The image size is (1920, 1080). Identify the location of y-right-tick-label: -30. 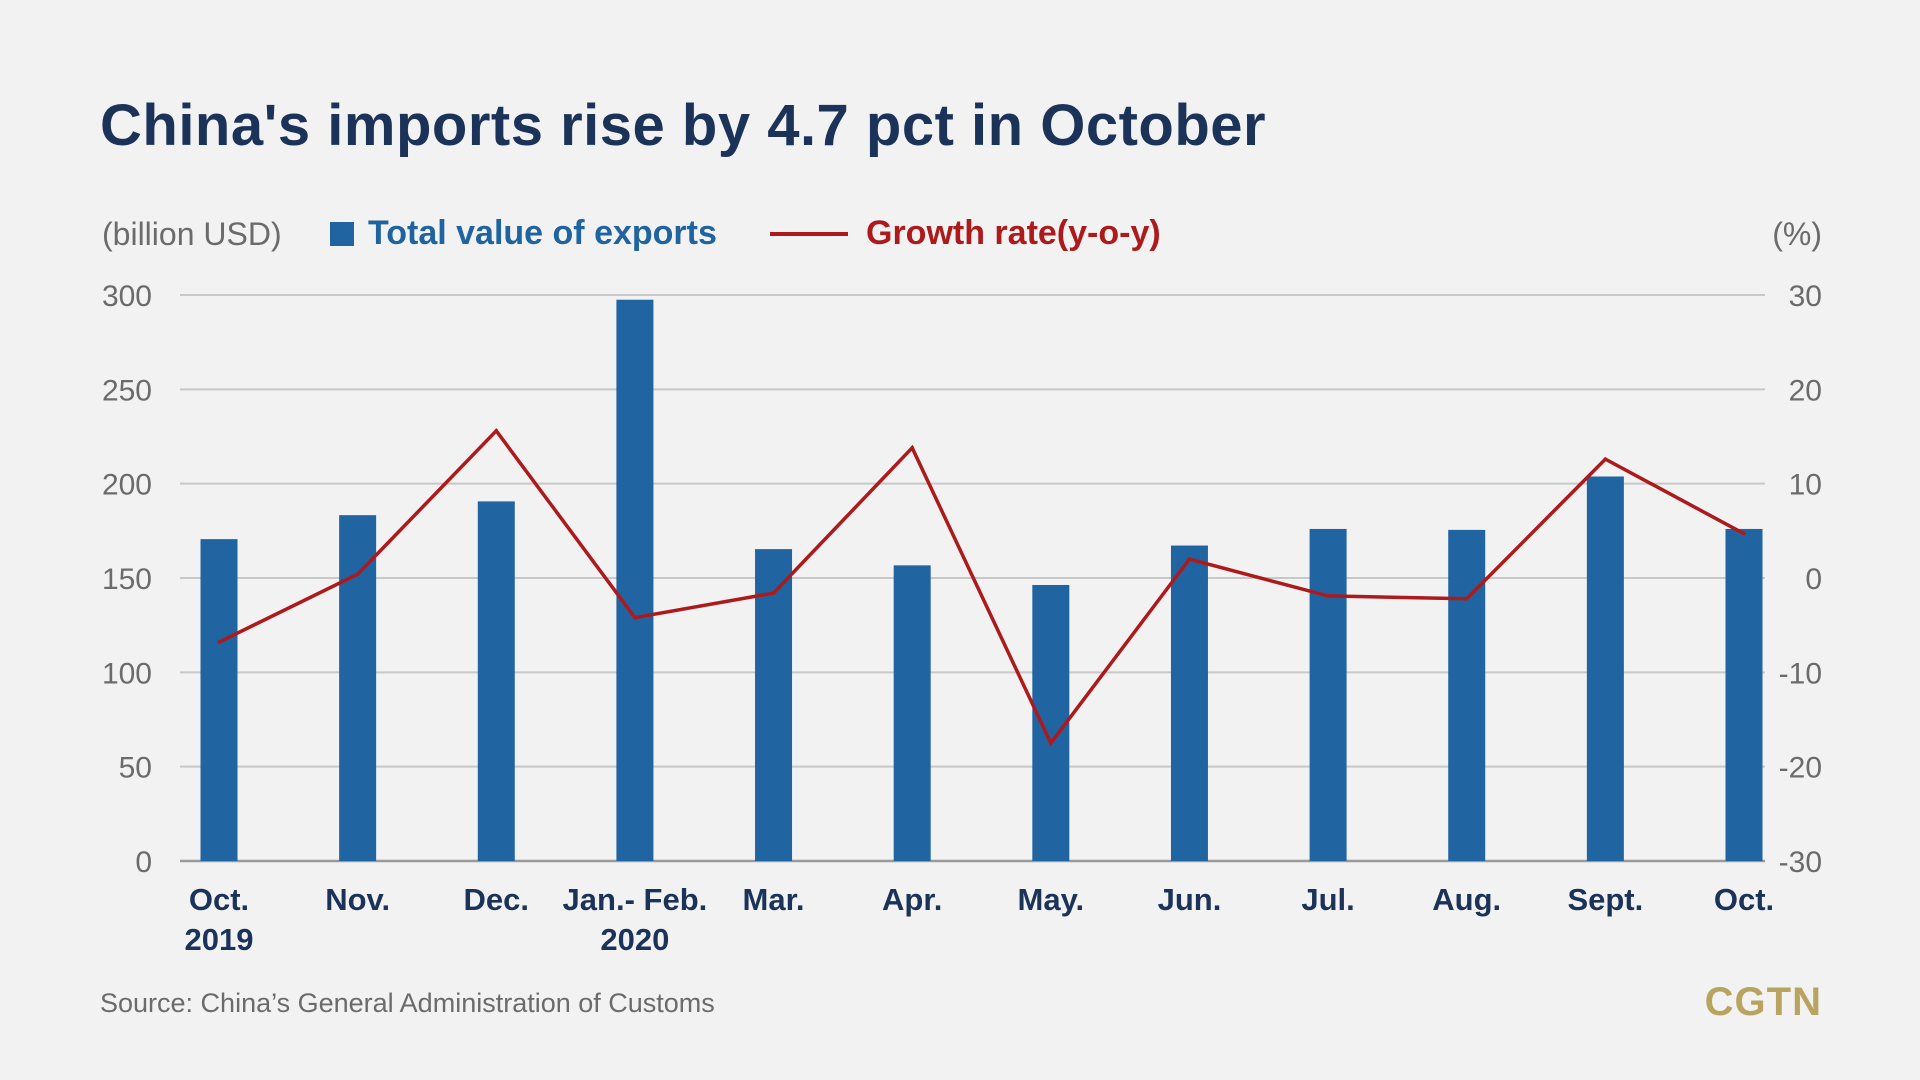
(1800, 862).